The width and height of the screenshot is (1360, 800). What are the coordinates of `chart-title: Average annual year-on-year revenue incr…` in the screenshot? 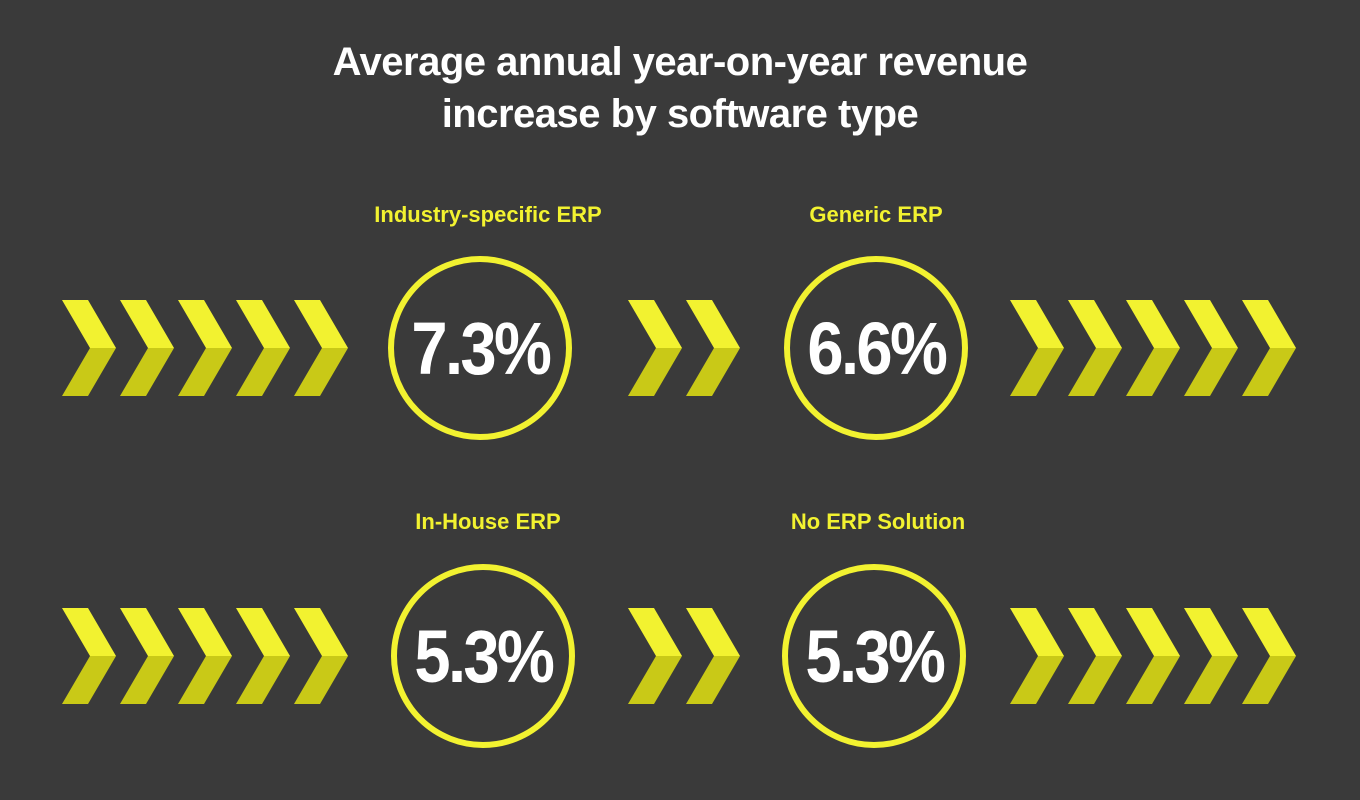 It's located at (680, 88).